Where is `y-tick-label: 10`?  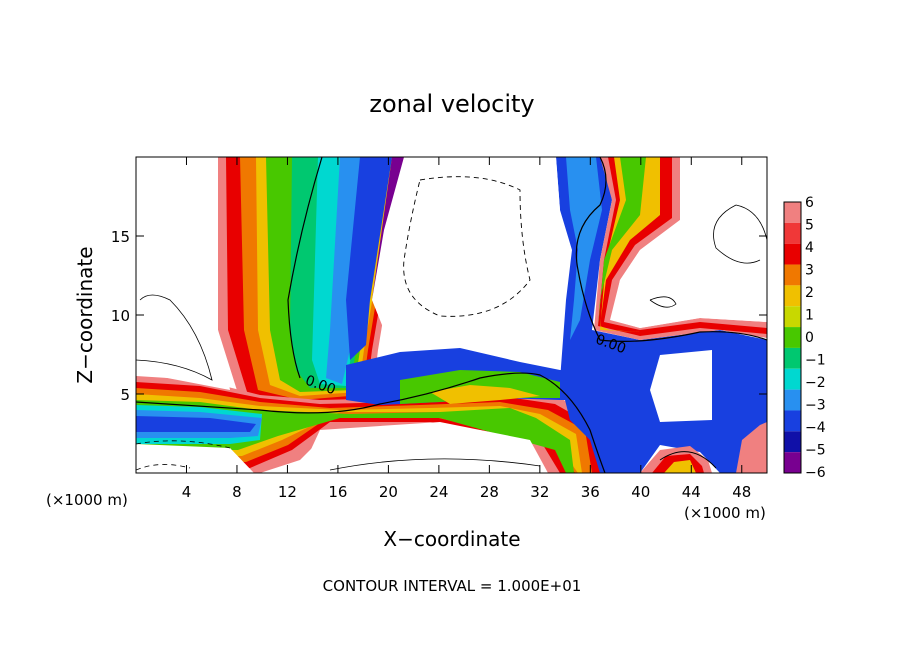 y-tick-label: 10 is located at coordinates (120, 316).